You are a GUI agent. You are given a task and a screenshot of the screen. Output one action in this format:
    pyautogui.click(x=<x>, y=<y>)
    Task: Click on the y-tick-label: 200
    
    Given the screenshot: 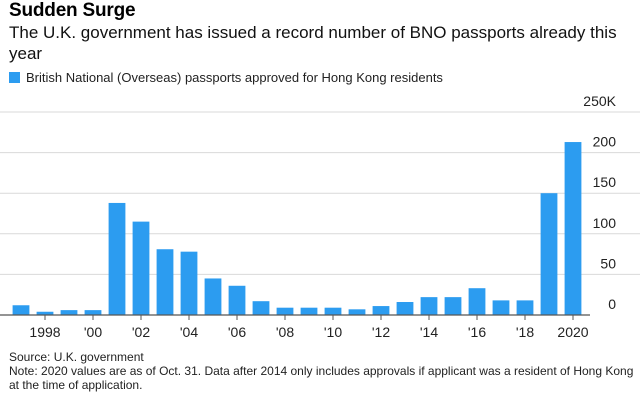 What is the action you would take?
    pyautogui.click(x=605, y=142)
    